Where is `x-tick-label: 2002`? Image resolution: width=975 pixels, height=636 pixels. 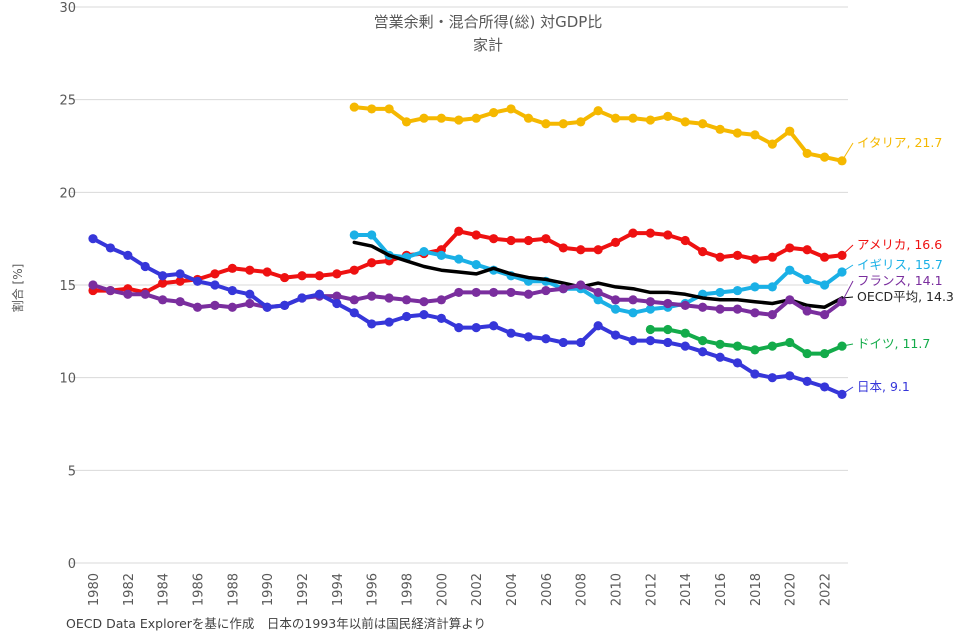 x-tick-label: 2002 is located at coordinates (477, 589).